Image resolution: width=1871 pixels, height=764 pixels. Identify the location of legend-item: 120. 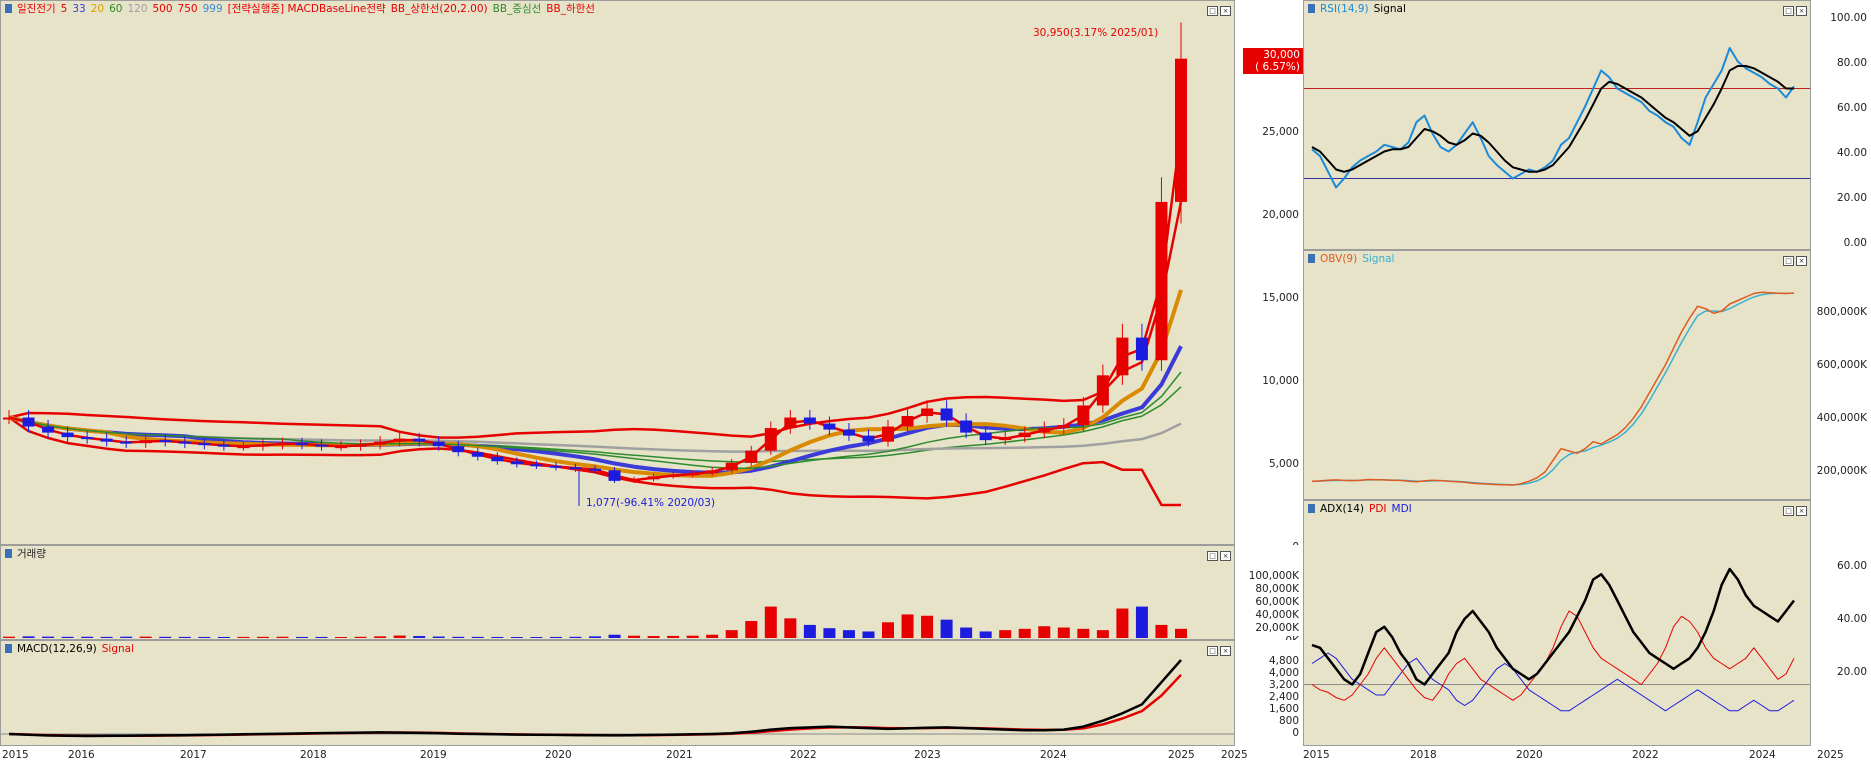
(137, 9).